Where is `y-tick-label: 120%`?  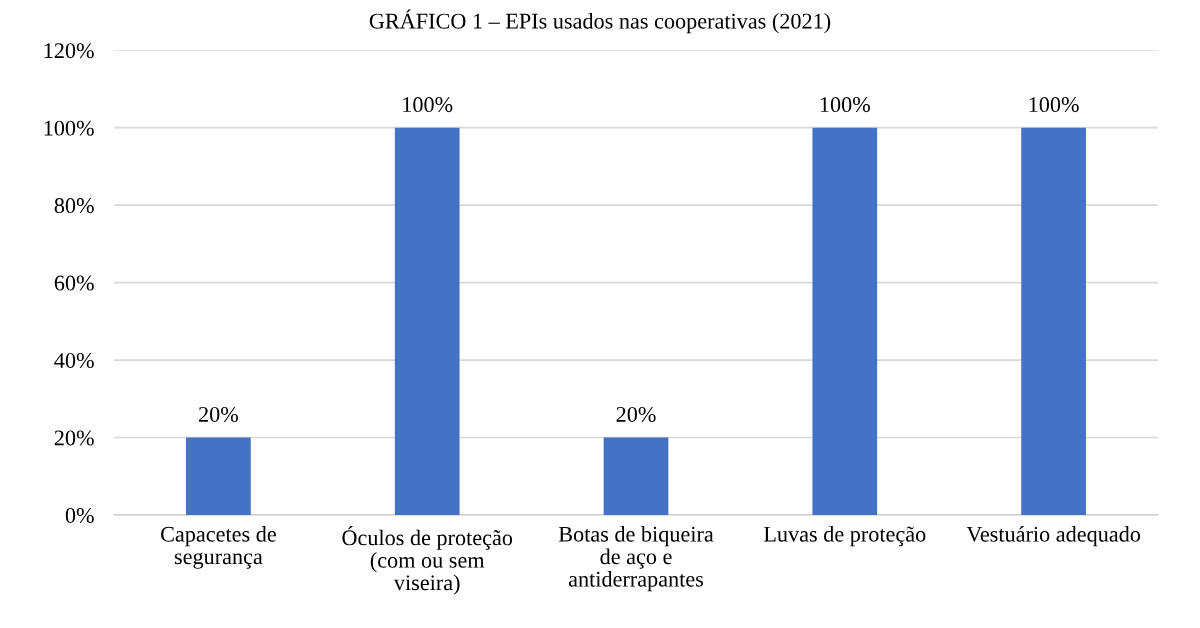
y-tick-label: 120% is located at coordinates (69, 51).